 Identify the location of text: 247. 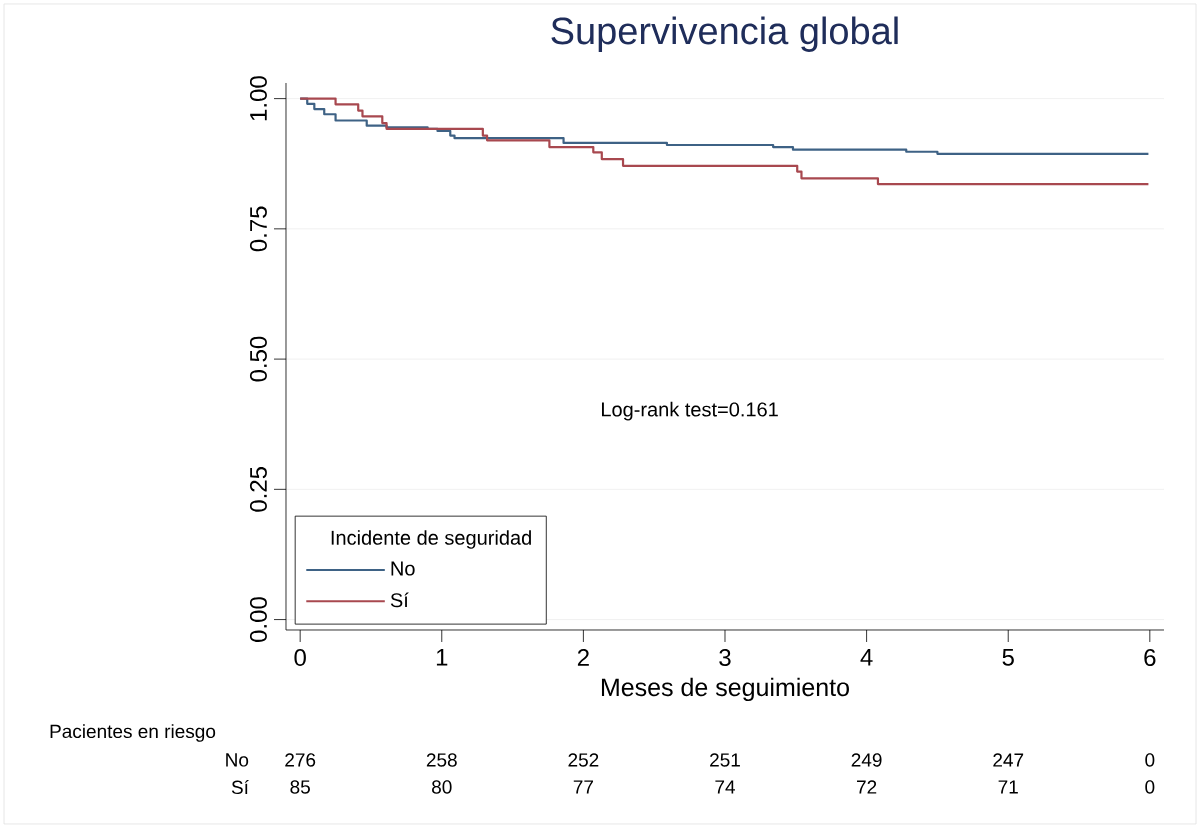
(1008, 760).